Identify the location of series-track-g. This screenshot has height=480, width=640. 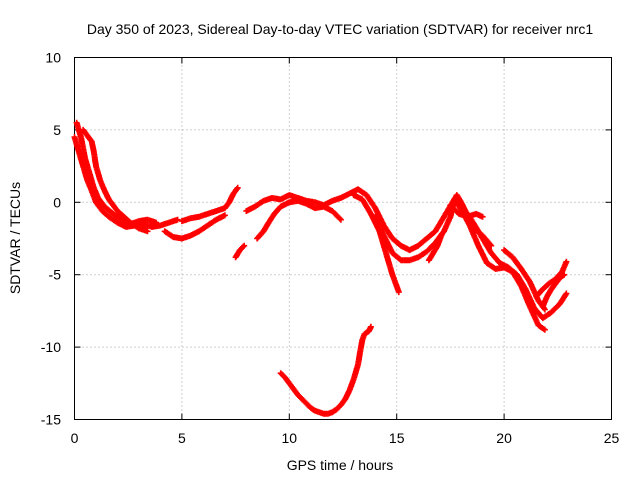
(406, 254).